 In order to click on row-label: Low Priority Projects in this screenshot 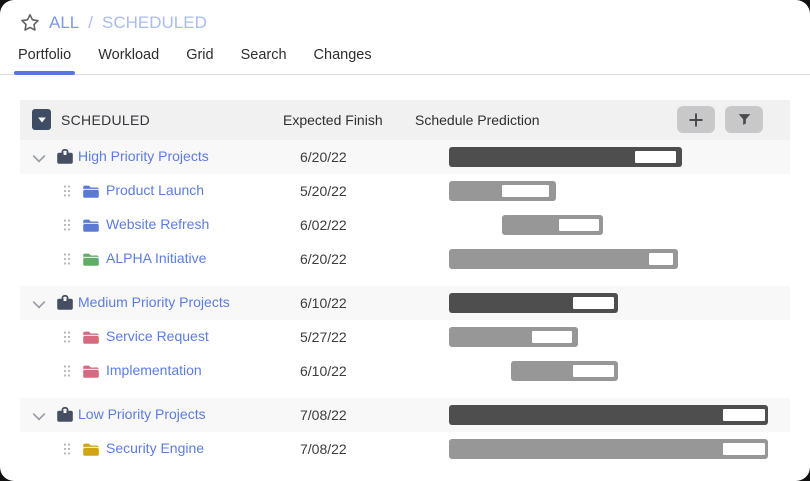, I will do `click(142, 414)`.